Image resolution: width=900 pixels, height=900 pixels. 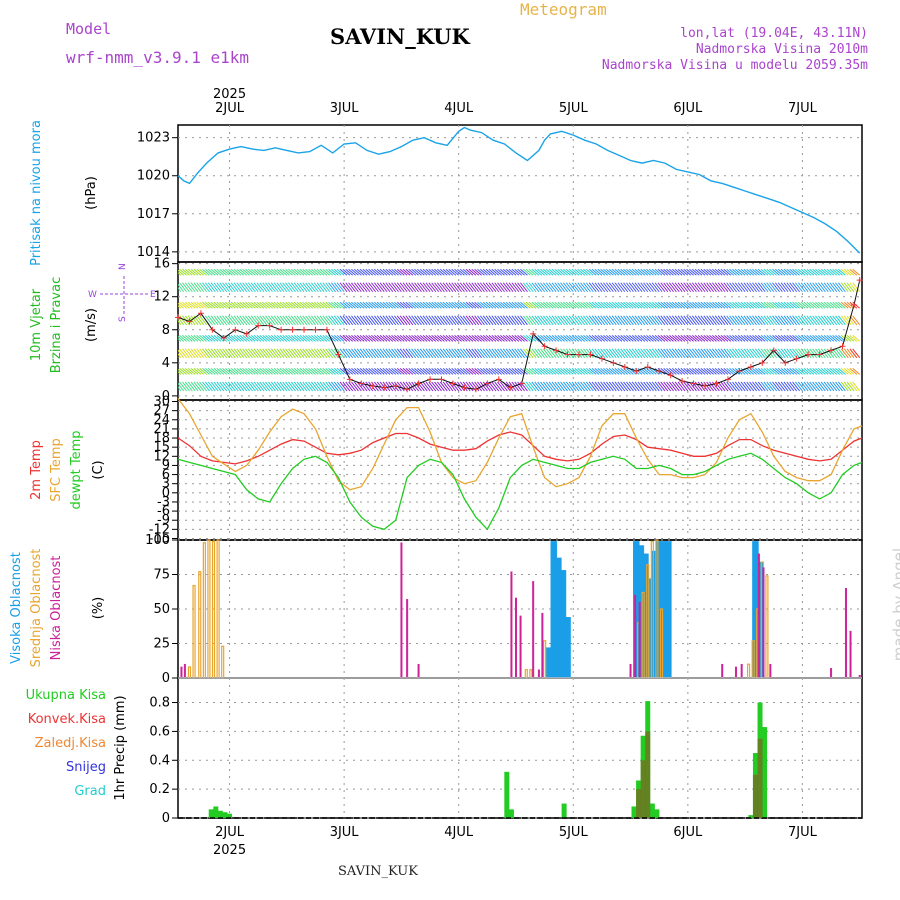 What do you see at coordinates (123, 319) in the screenshot?
I see `compass-s: S` at bounding box center [123, 319].